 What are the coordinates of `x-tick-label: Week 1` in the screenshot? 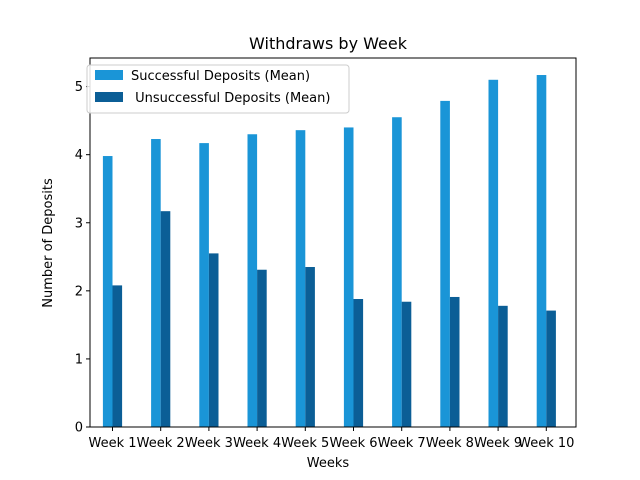 It's located at (112, 443).